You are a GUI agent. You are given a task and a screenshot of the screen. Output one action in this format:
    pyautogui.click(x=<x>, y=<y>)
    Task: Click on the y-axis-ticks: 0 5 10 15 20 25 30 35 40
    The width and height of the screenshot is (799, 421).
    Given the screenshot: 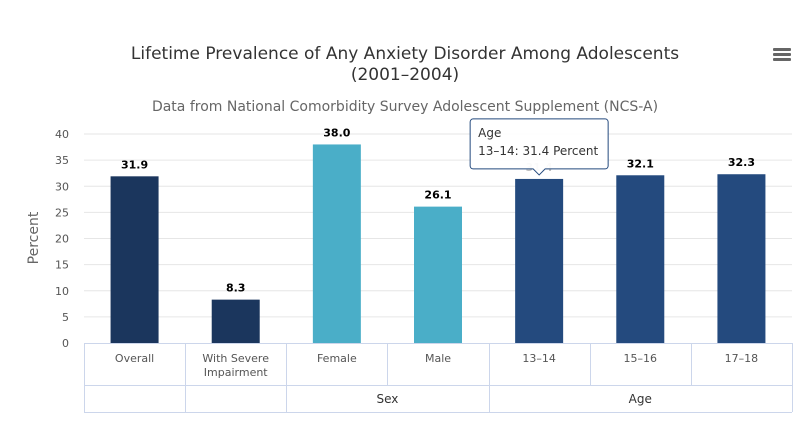 What is the action you would take?
    pyautogui.click(x=62, y=239)
    